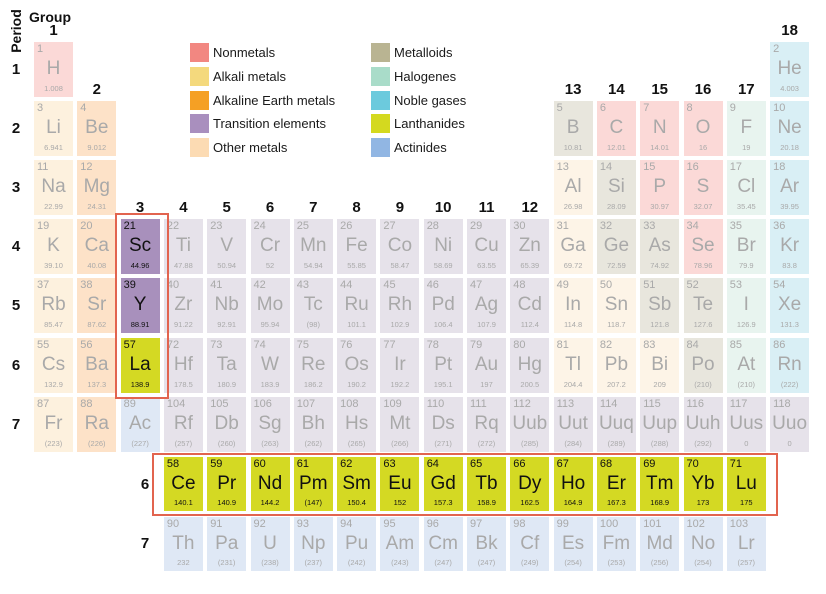 Image resolution: width=826 pixels, height=594 pixels. What do you see at coordinates (400, 306) in the screenshot?
I see `element-cell-rh: 45 Rh 102.9` at bounding box center [400, 306].